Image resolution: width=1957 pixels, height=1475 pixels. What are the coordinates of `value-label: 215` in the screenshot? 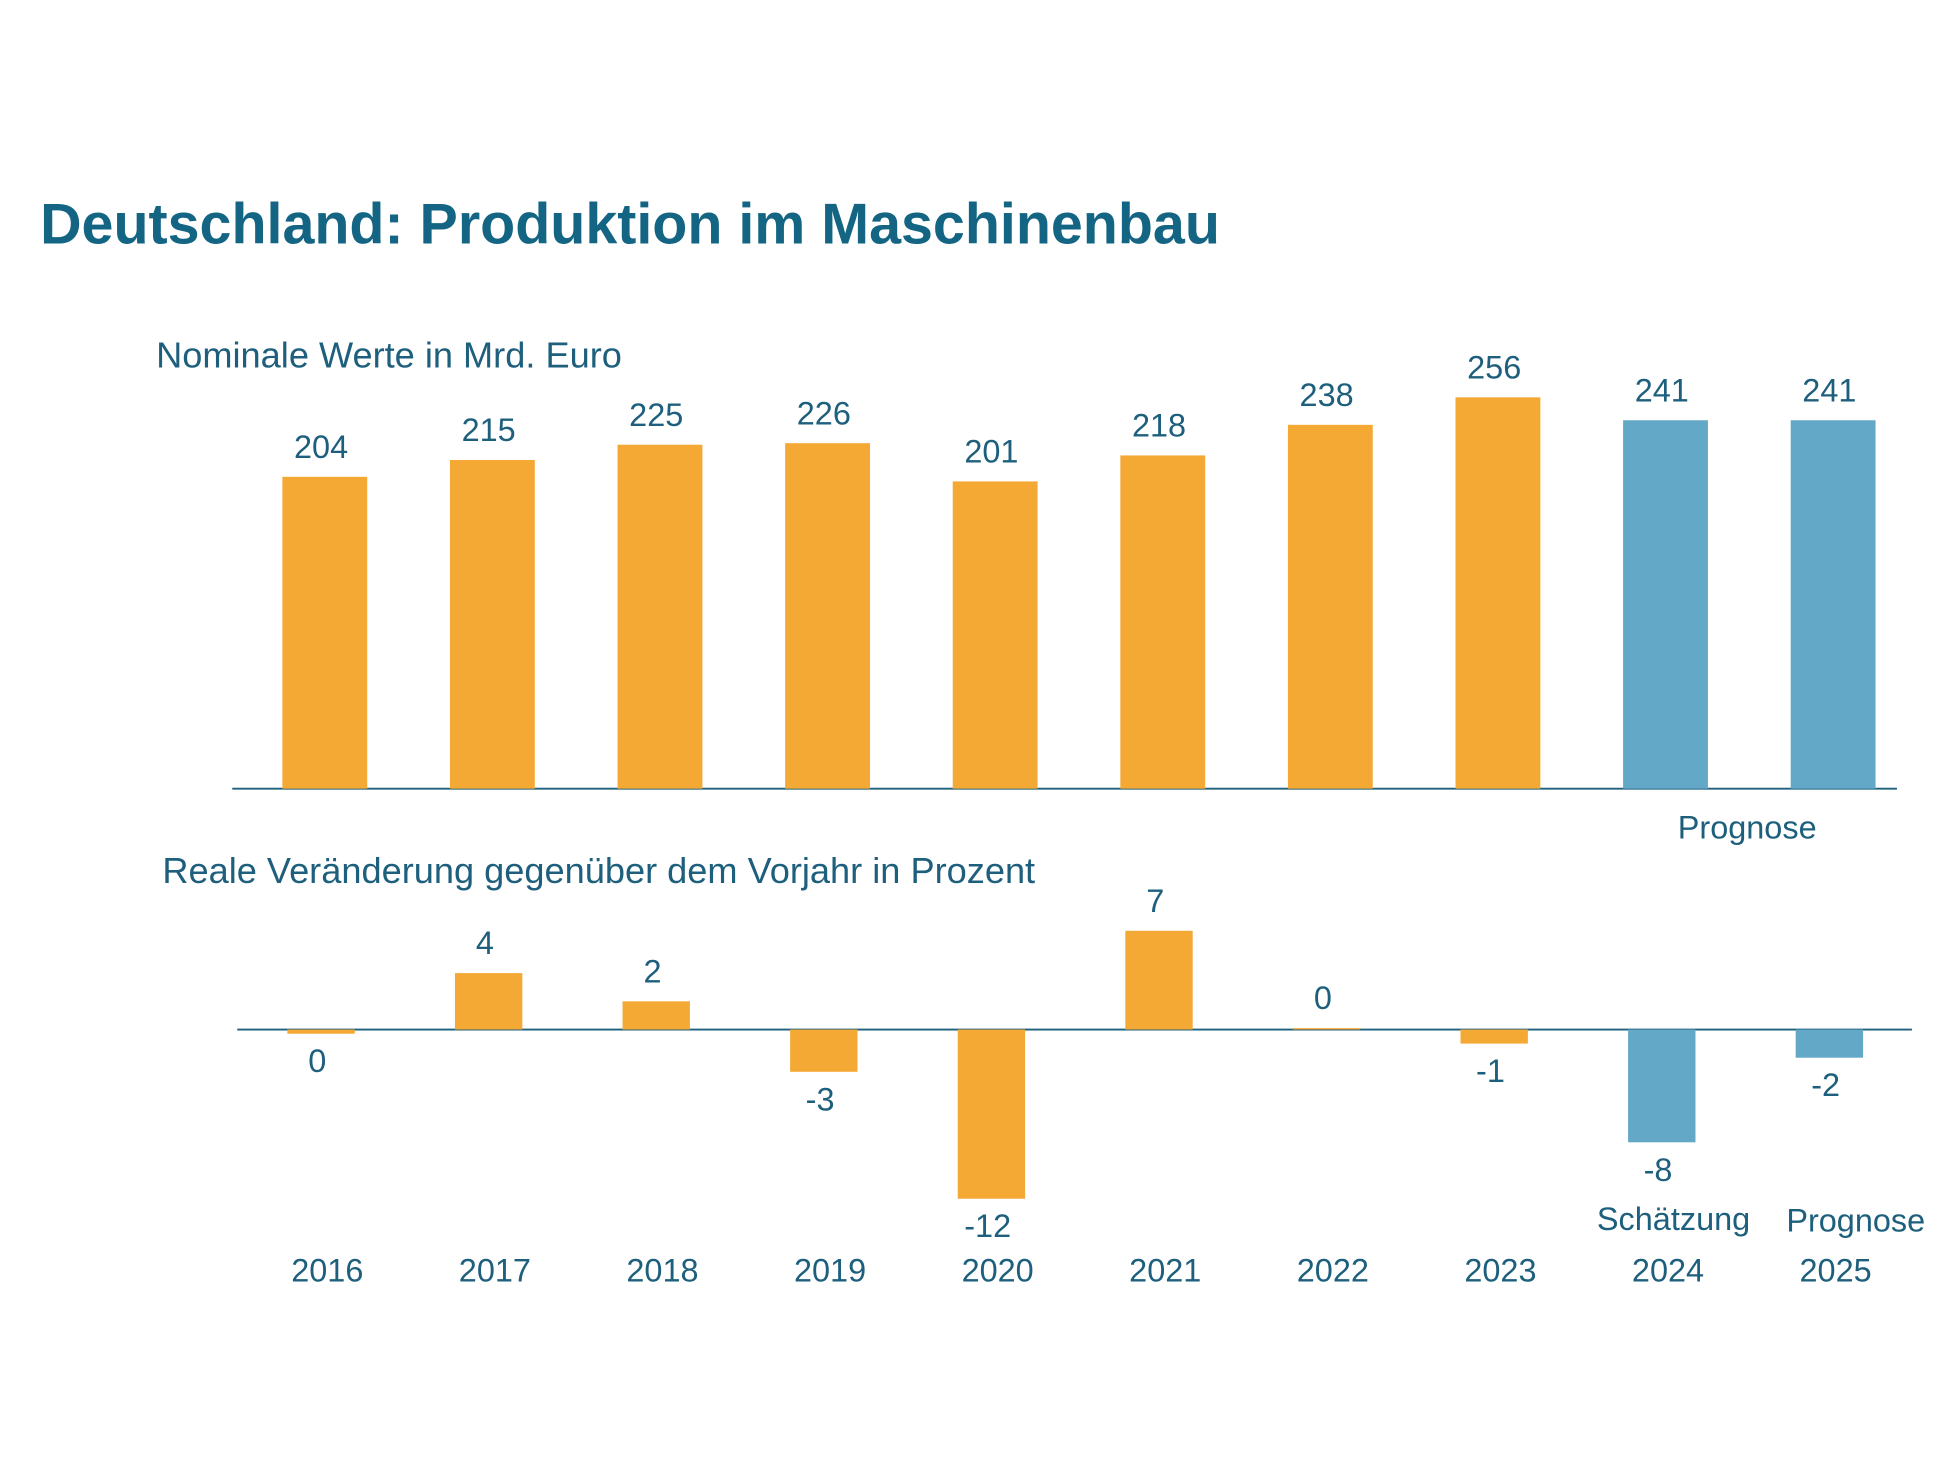 It's located at (489, 430).